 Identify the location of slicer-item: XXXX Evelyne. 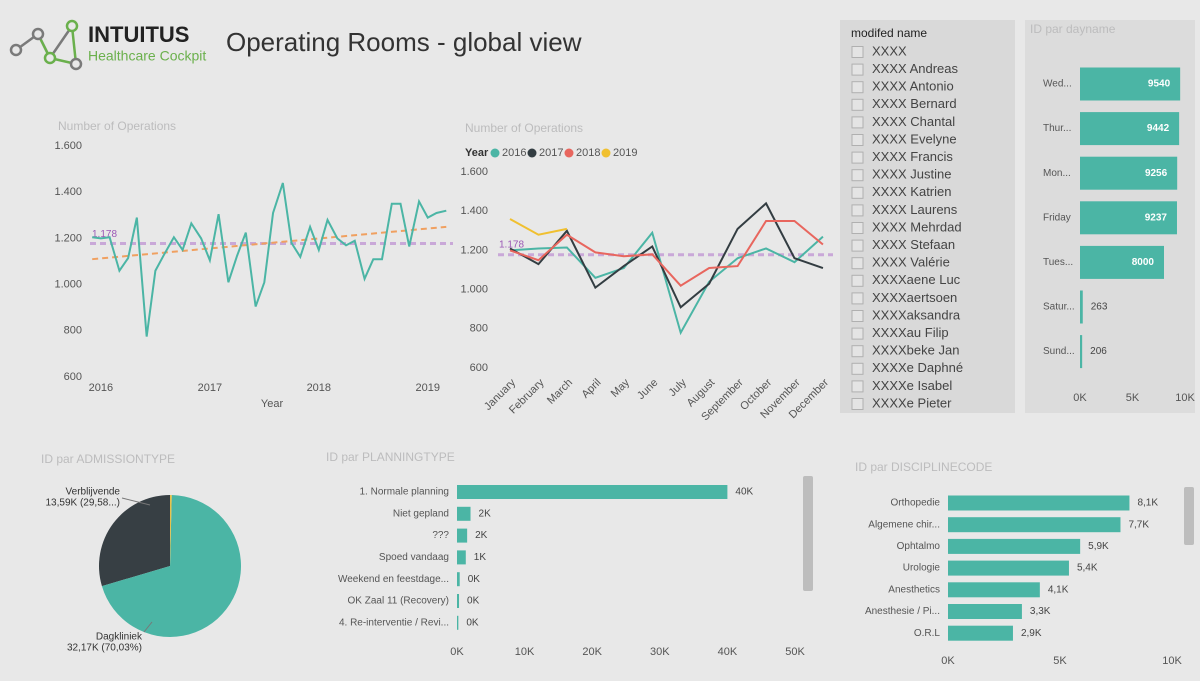
(914, 138).